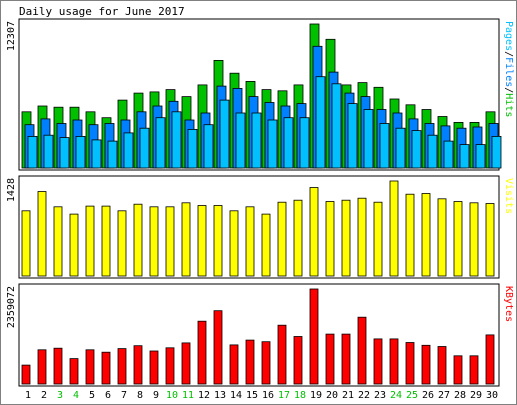 This screenshot has height=405, width=517. Describe the element at coordinates (11, 190) in the screenshot. I see `panel-visits-max-label: 1428` at that location.